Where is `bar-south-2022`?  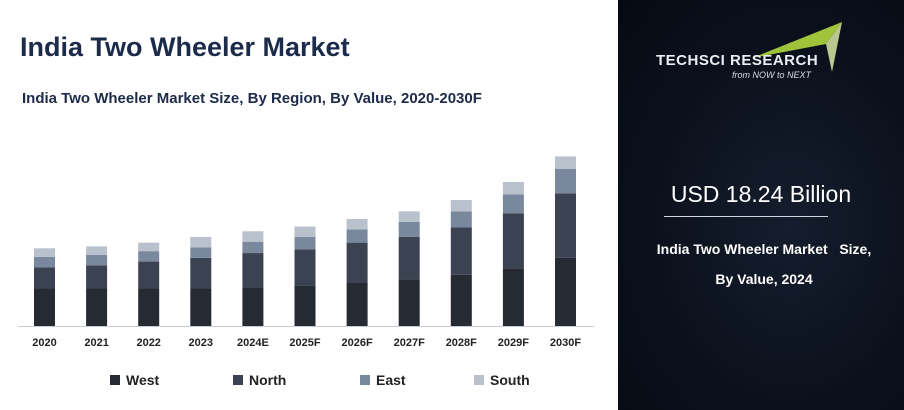
bar-south-2022 is located at coordinates (149, 247).